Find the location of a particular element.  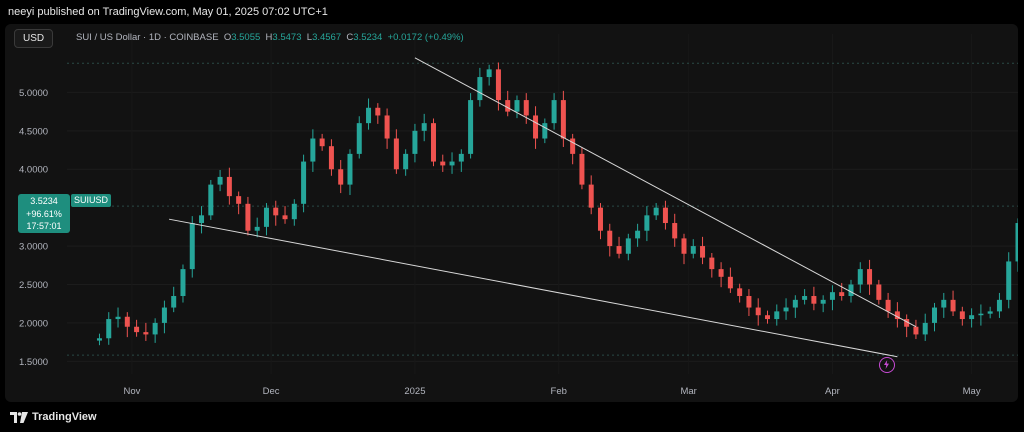

y-tick-label: 4.5000 is located at coordinates (33, 131).